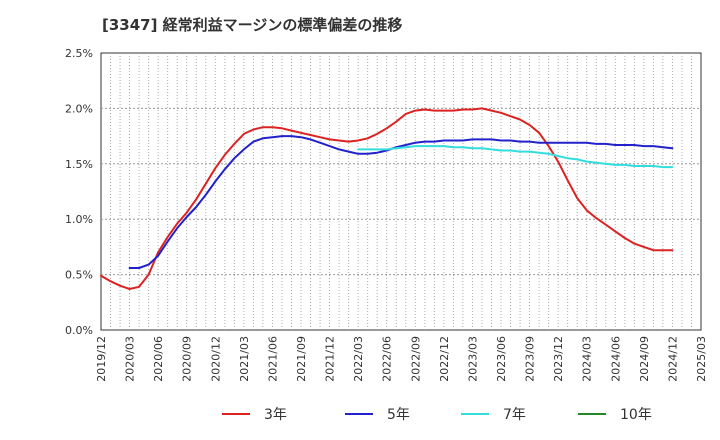 The width and height of the screenshot is (720, 440). I want to click on legend: 3年 5年 7年 10年, so click(437, 415).